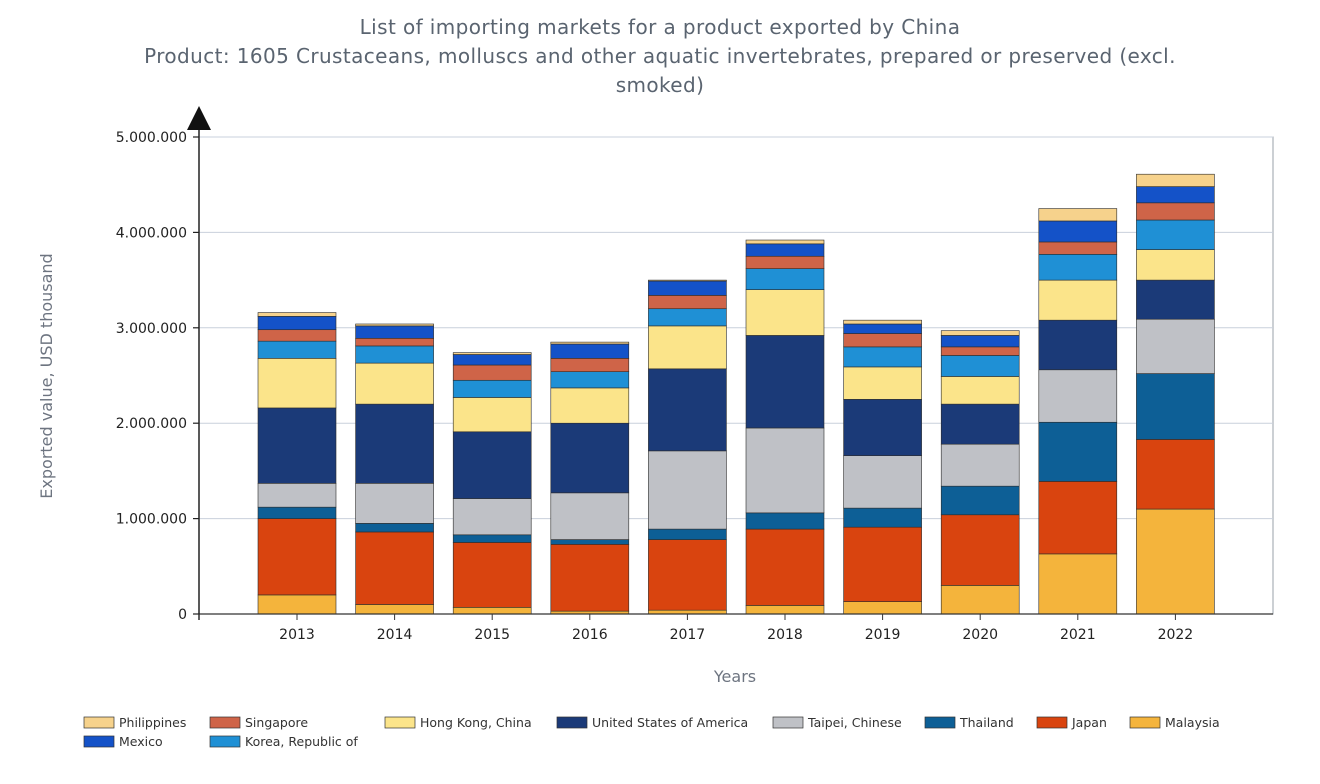  What do you see at coordinates (297, 335) in the screenshot?
I see `bar-segment-singapore-2013` at bounding box center [297, 335].